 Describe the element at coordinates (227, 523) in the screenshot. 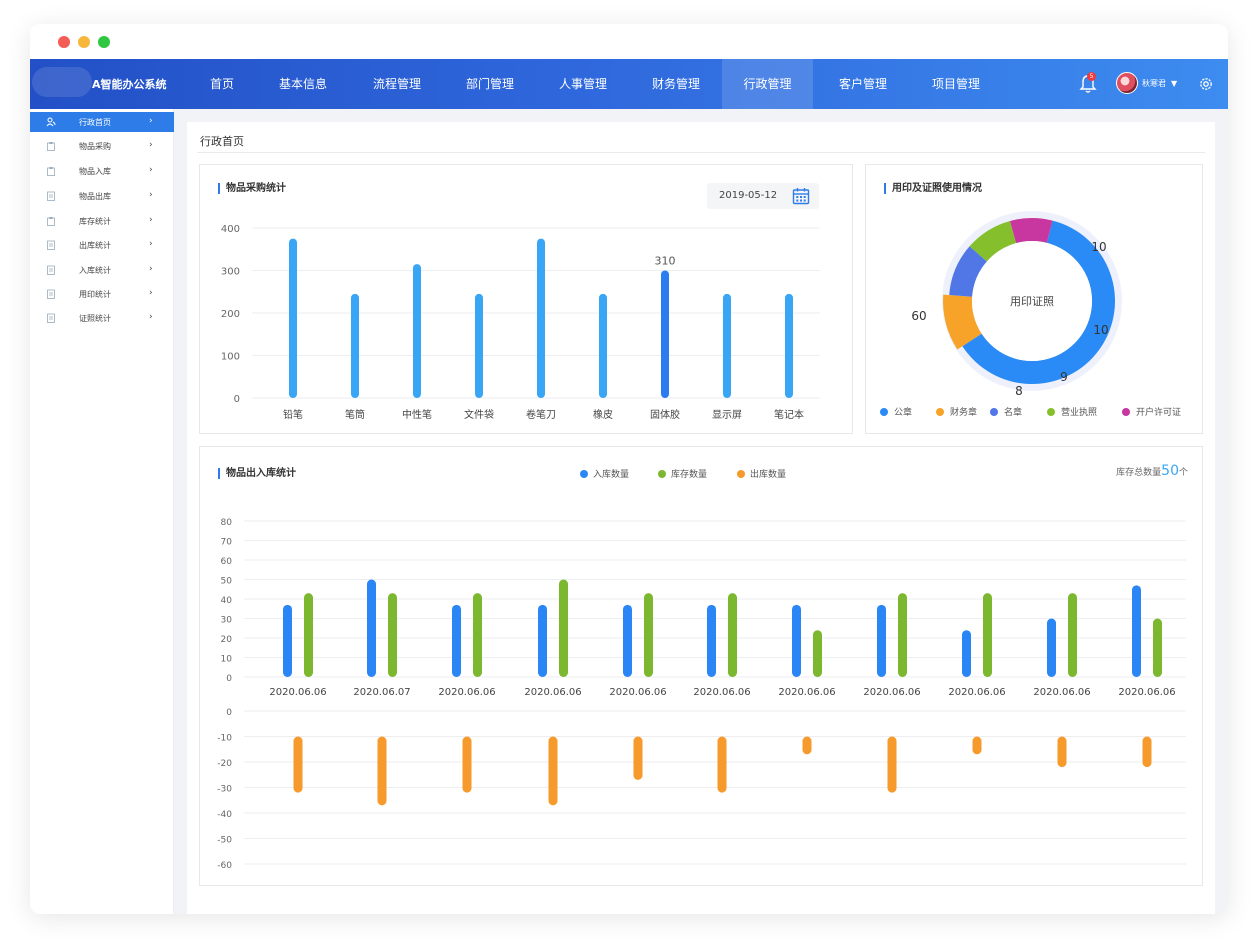

I see `y-tick-label: 80` at that location.